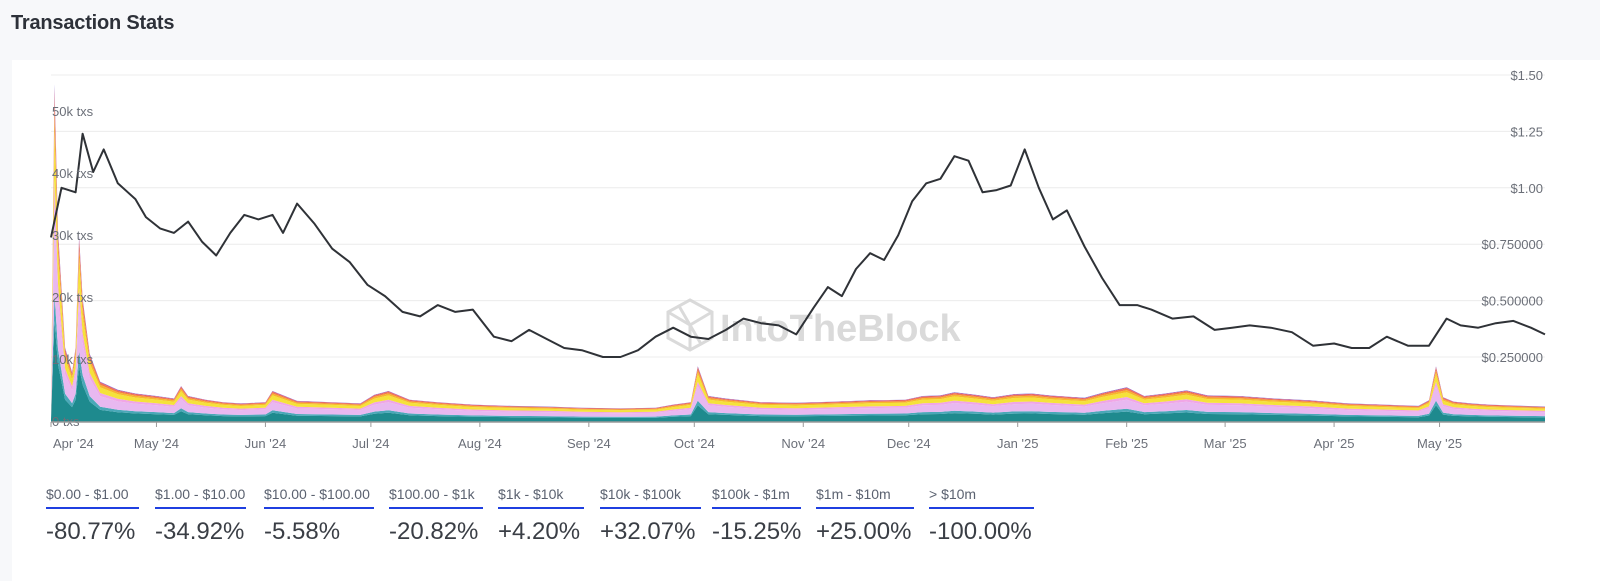 The height and width of the screenshot is (581, 1600). I want to click on x-axis-tick-label: Apr '24, so click(73, 443).